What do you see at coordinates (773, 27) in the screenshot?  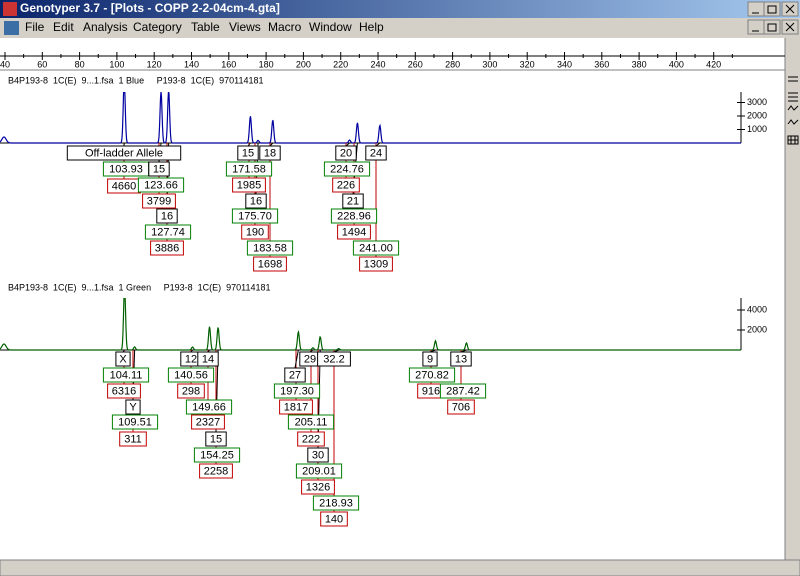 I see `menu-buttons` at bounding box center [773, 27].